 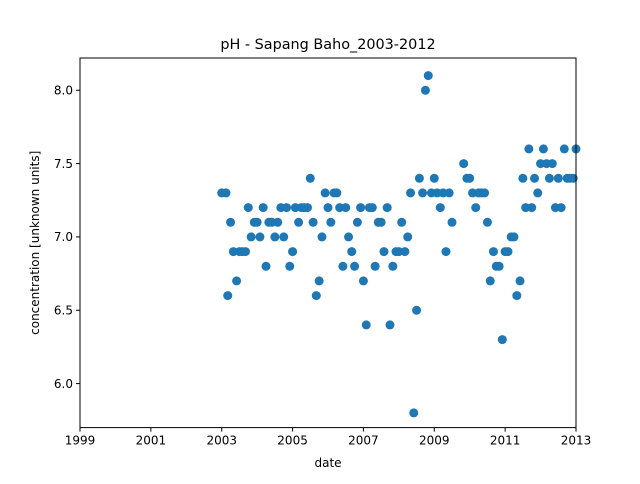 What do you see at coordinates (221, 441) in the screenshot?
I see `x-tick-label: 2003` at bounding box center [221, 441].